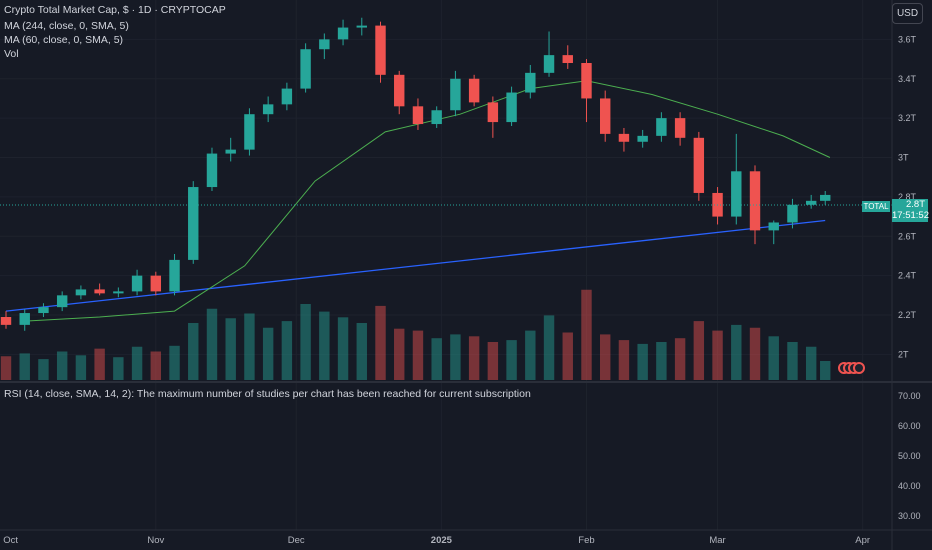 The image size is (932, 550). Describe the element at coordinates (915, 204) in the screenshot. I see `last-price-value: 2.8T` at that location.